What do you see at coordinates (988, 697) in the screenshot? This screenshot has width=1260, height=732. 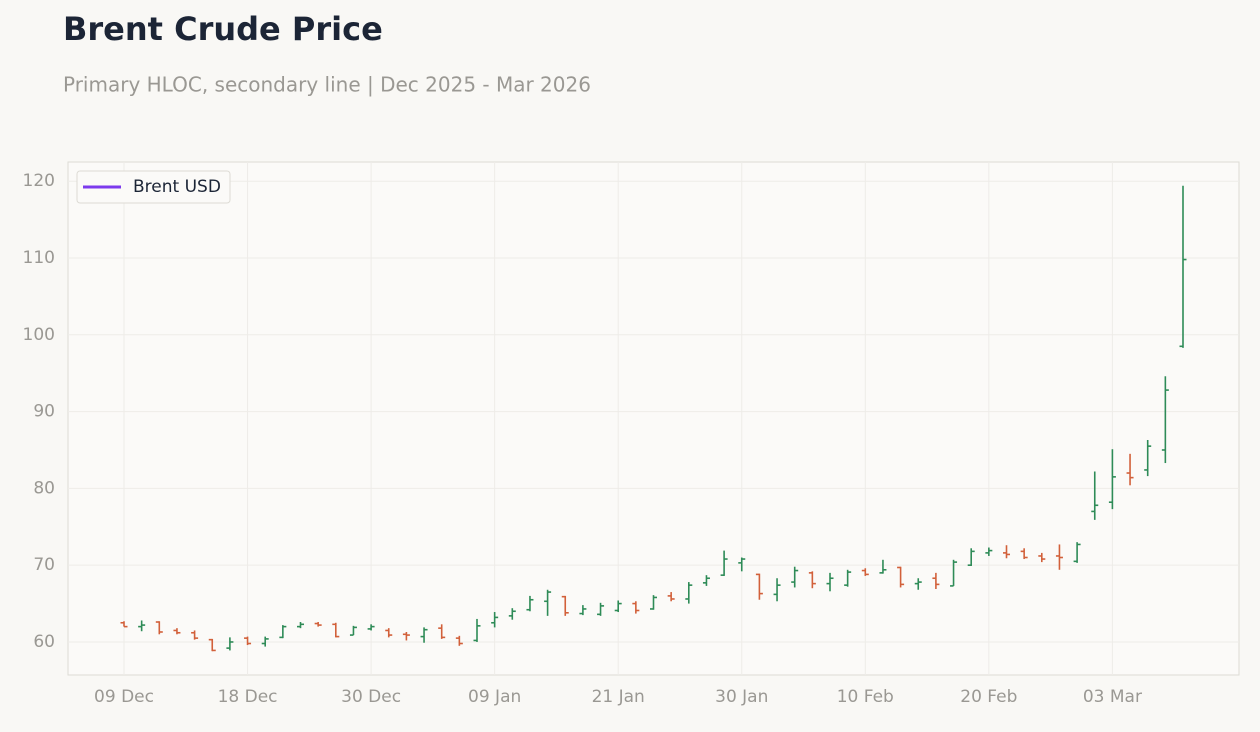 I see `x-tick-label: 20 Feb` at bounding box center [988, 697].